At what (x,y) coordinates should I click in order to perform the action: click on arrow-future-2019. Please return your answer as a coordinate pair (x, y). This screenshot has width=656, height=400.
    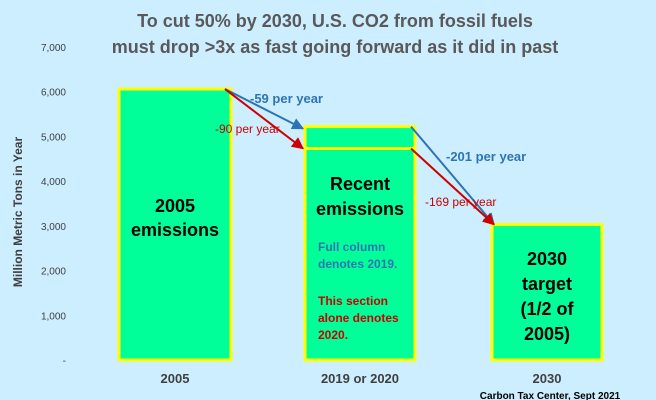
    Looking at the image, I should click on (452, 175).